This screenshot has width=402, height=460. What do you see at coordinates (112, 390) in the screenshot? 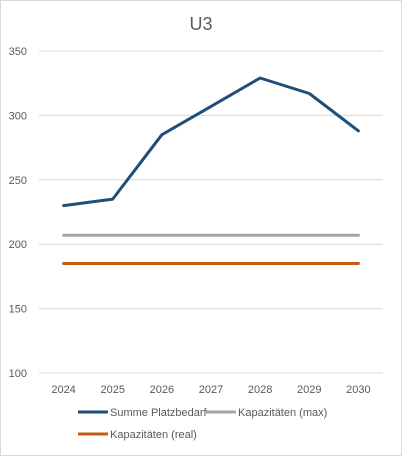
I see `x-tick-label: 2025` at bounding box center [112, 390].